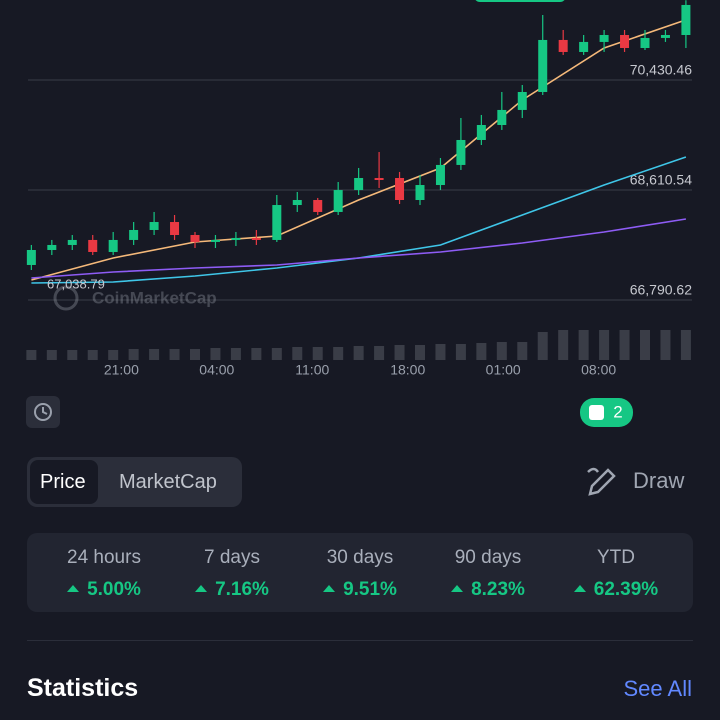 The height and width of the screenshot is (720, 720). What do you see at coordinates (626, 589) in the screenshot?
I see `change-value: 62.39%` at bounding box center [626, 589].